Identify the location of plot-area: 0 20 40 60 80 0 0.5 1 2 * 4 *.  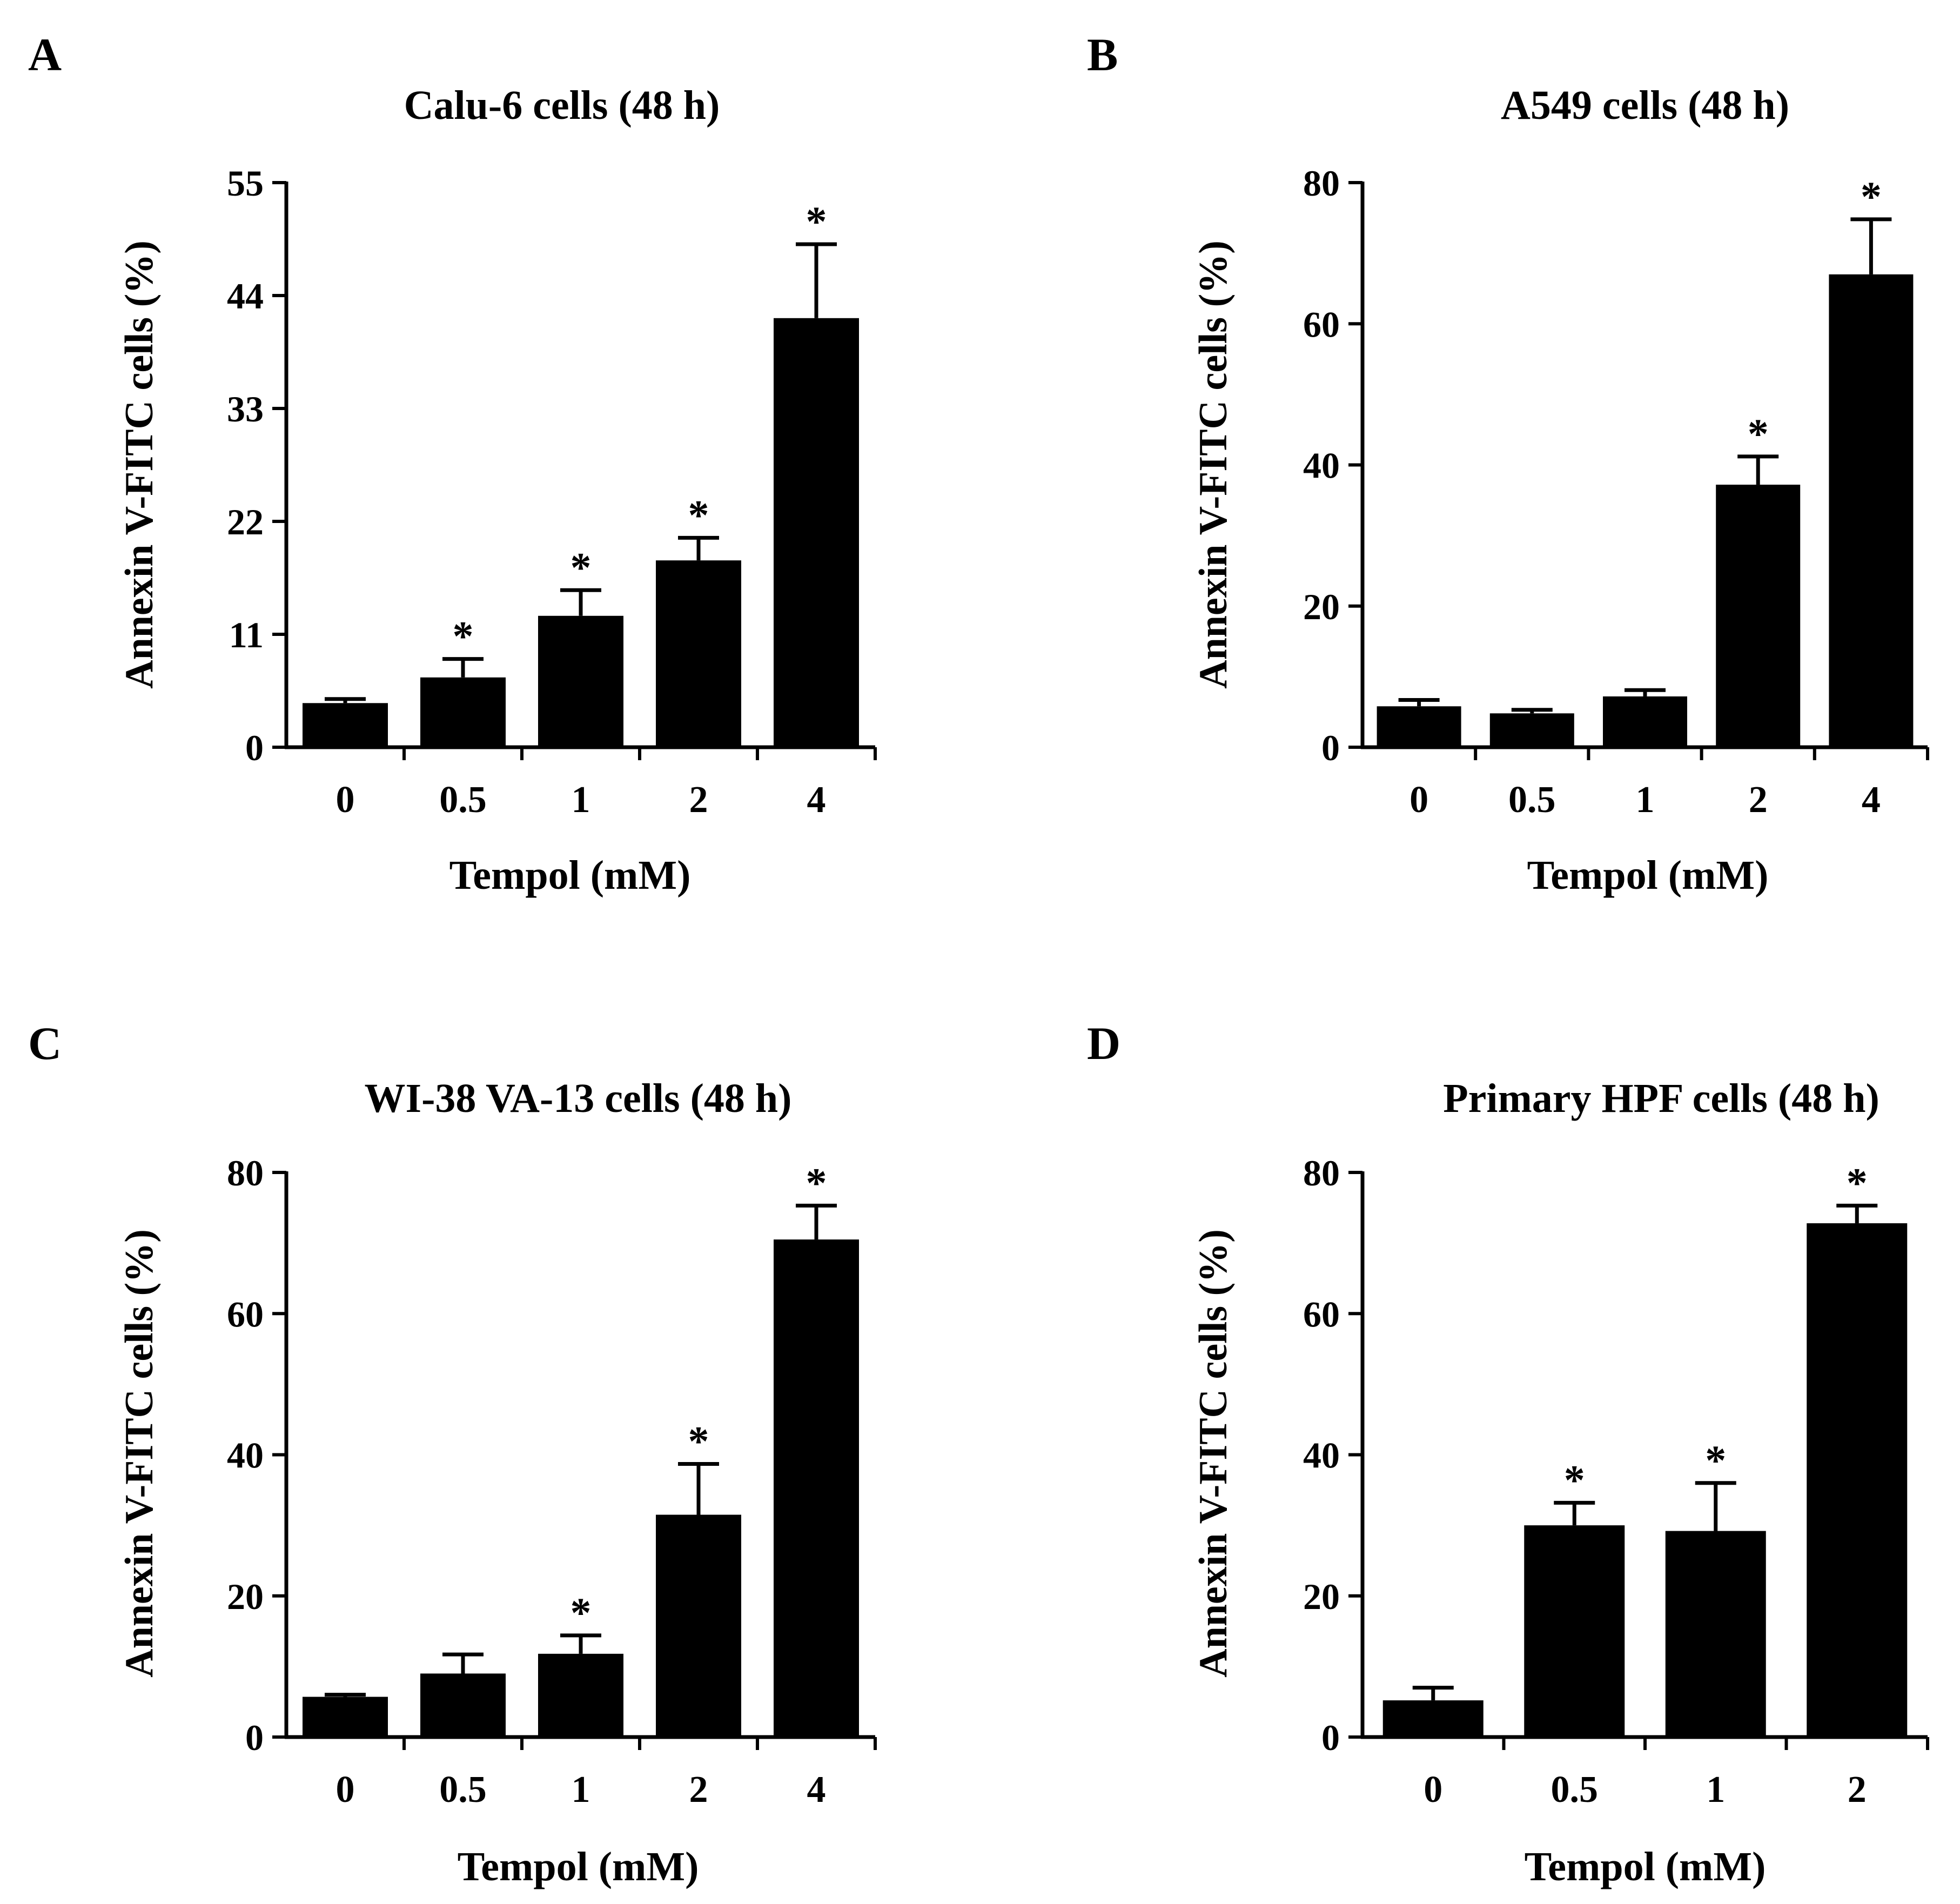
(1616, 492).